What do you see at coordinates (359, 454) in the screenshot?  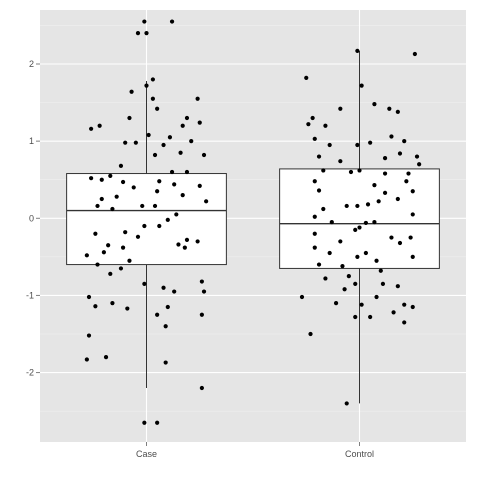 I see `x-tick-label-control: Control` at bounding box center [359, 454].